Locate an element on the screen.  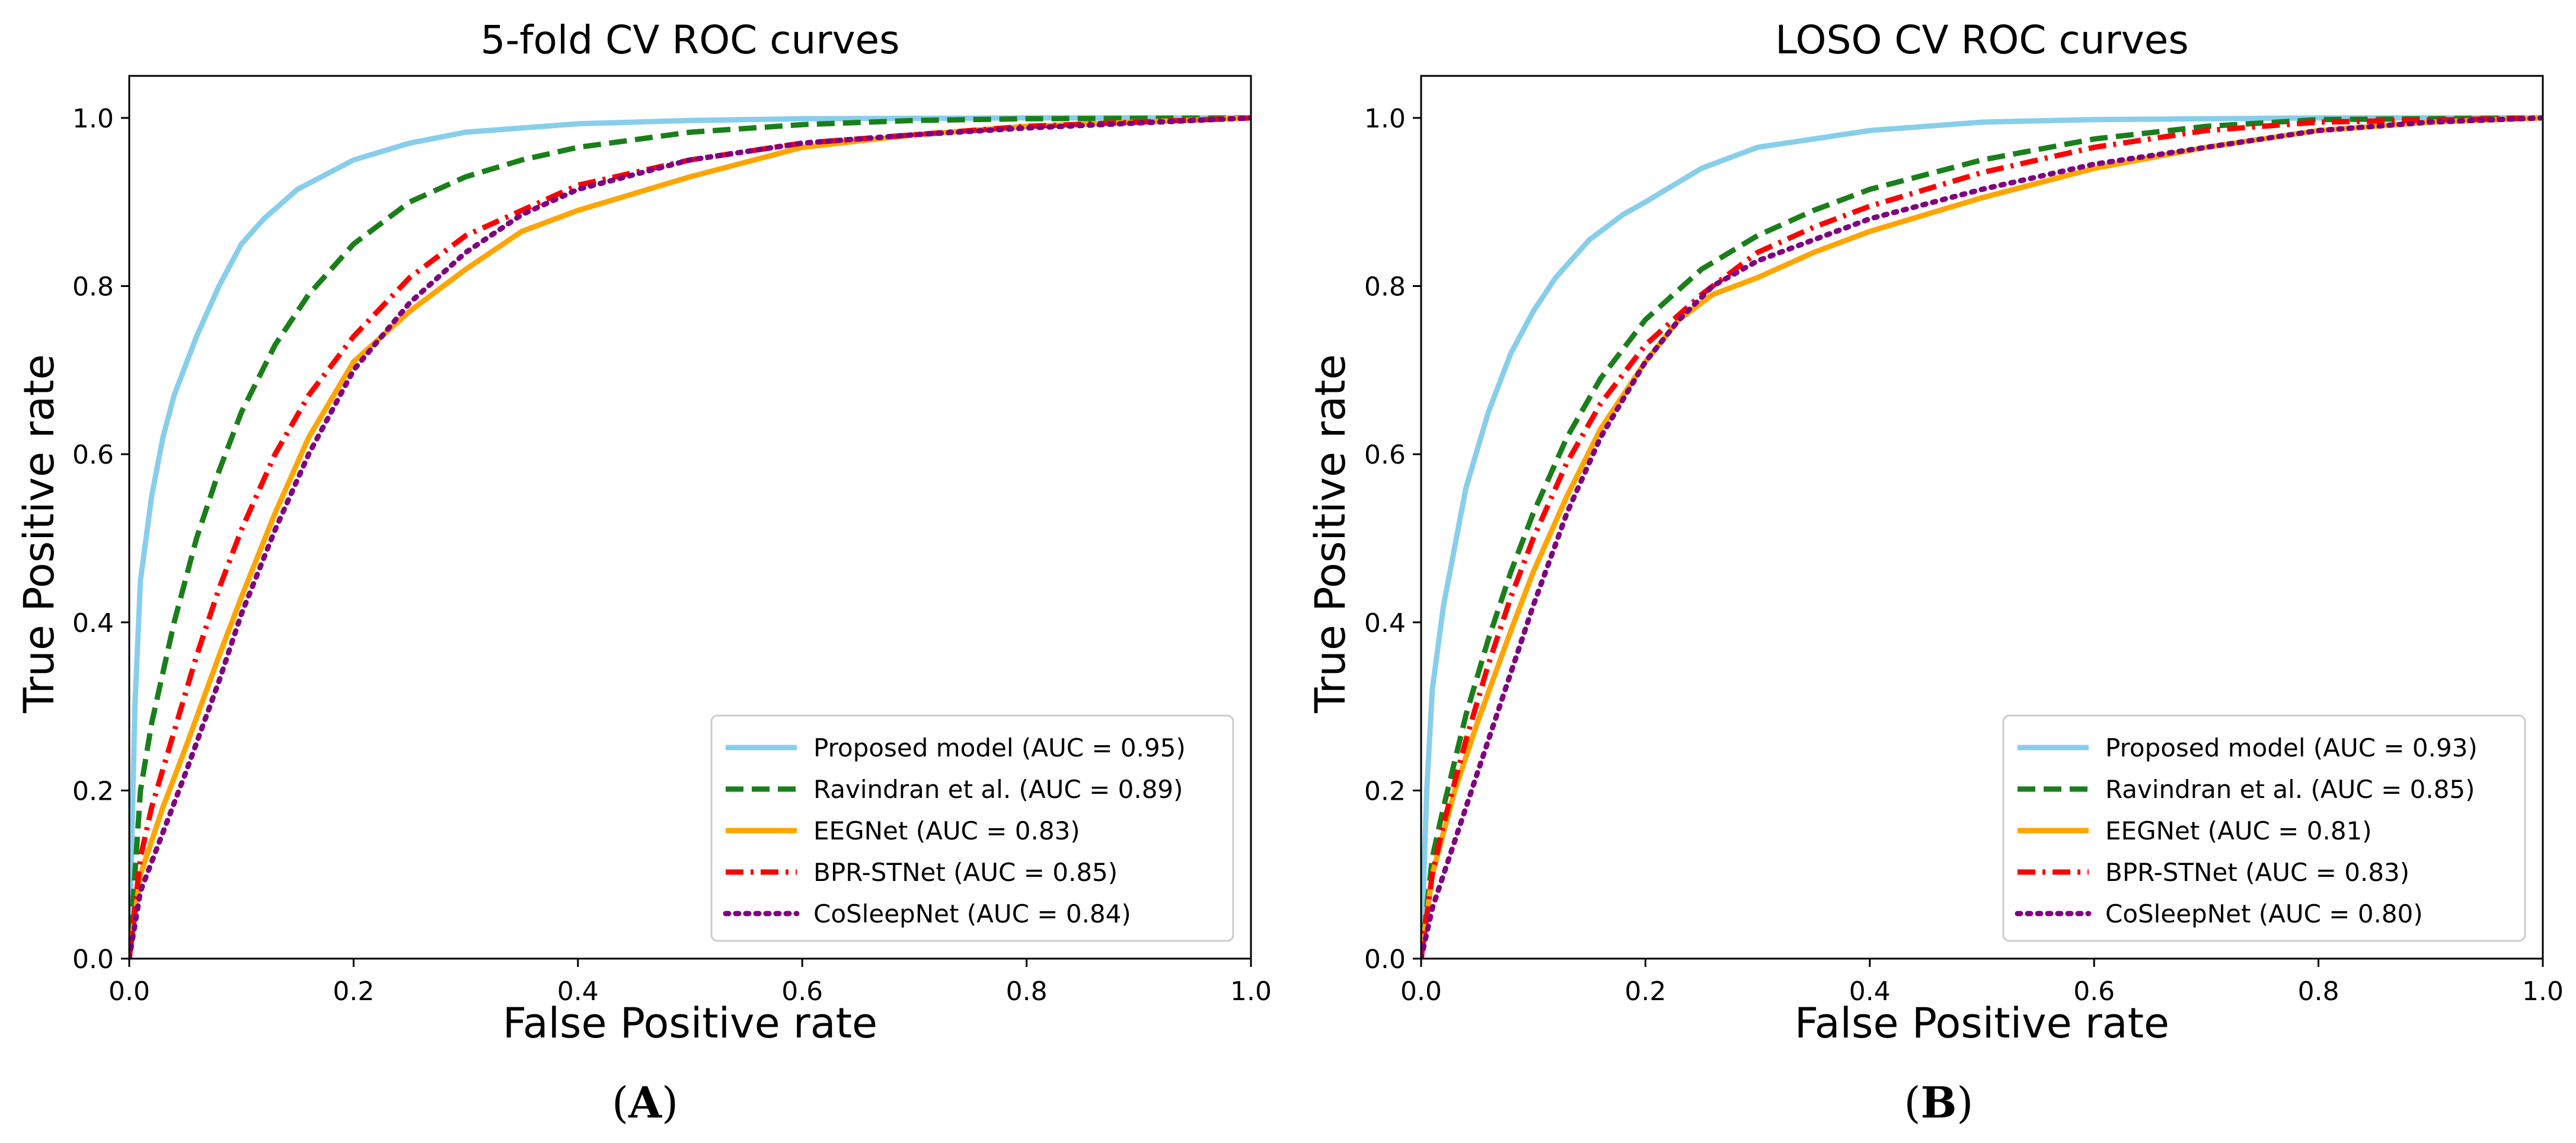
panel-a-legend-box is located at coordinates (972, 828).